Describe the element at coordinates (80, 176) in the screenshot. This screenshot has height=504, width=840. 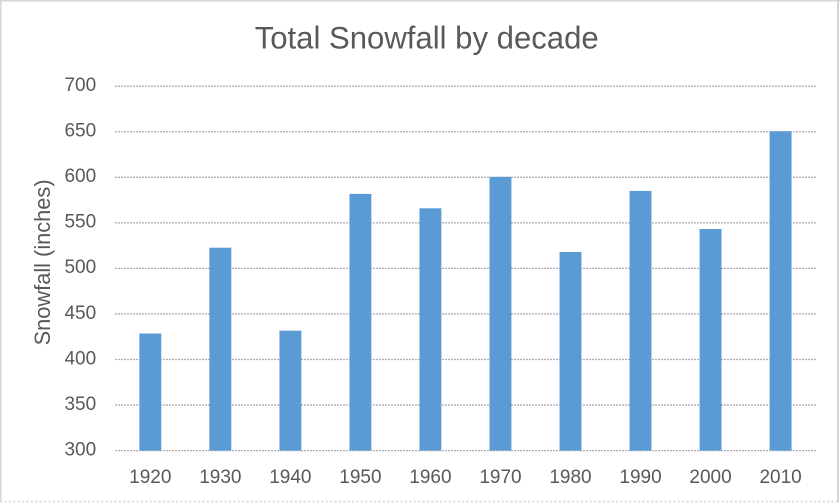
I see `svg-text: 600` at that location.